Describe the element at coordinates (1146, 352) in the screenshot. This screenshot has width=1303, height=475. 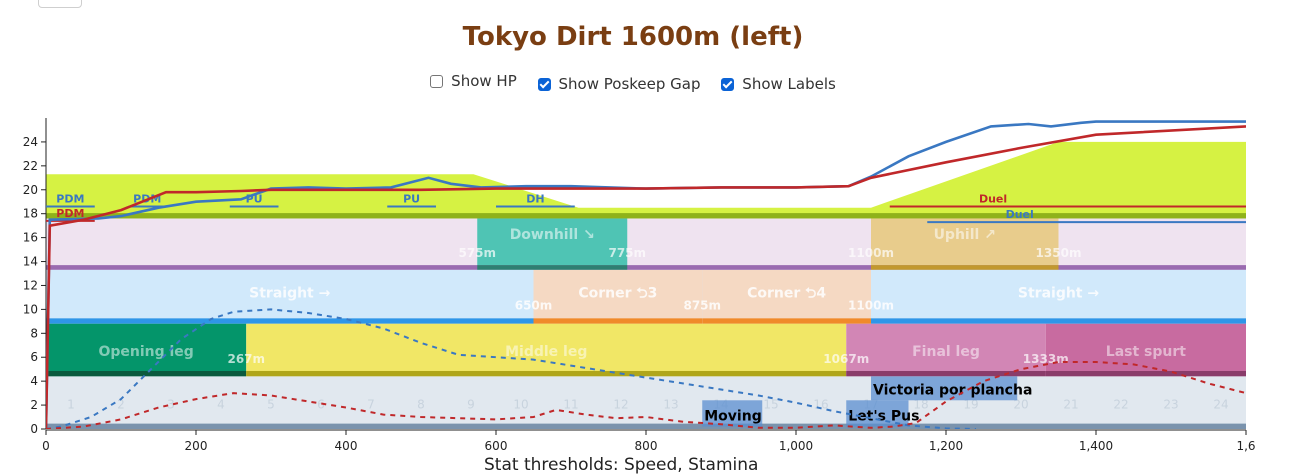
I see `phase-label: Last spurt` at that location.